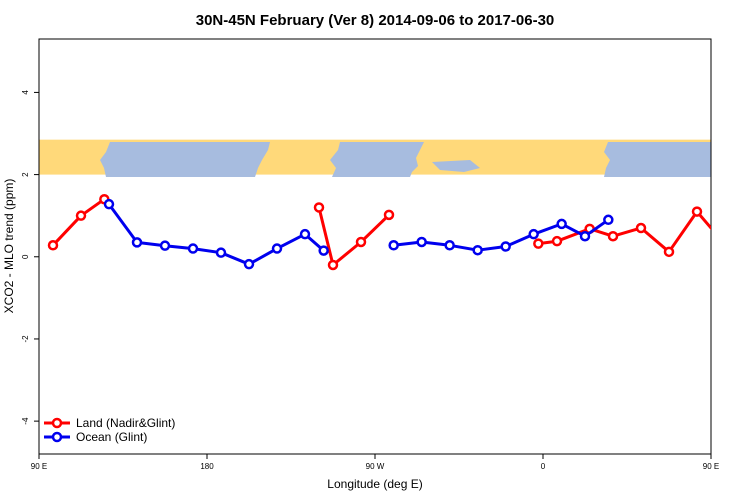 The image size is (750, 500). Describe the element at coordinates (25, 256) in the screenshot. I see `y-tick-label: 0` at that location.